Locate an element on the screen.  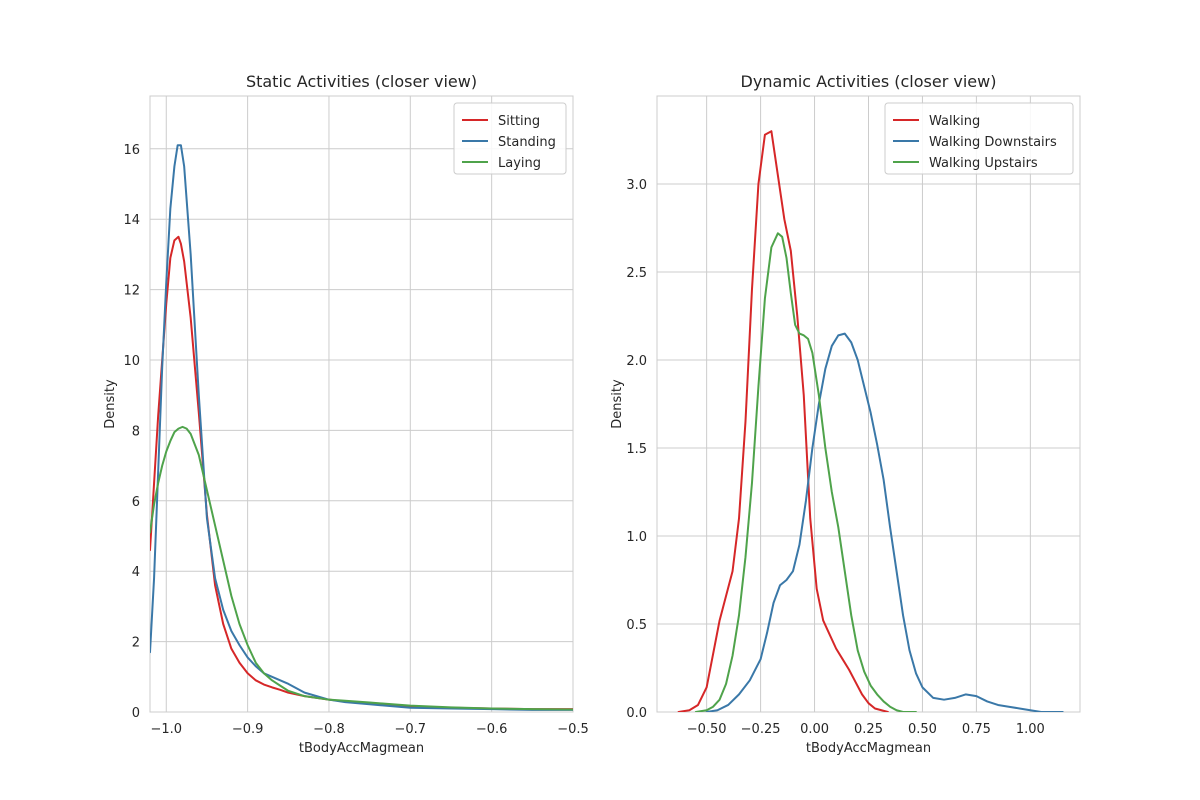
dynamic-legend-label-walking-upstairs: Walking Upstairs is located at coordinates (983, 163).